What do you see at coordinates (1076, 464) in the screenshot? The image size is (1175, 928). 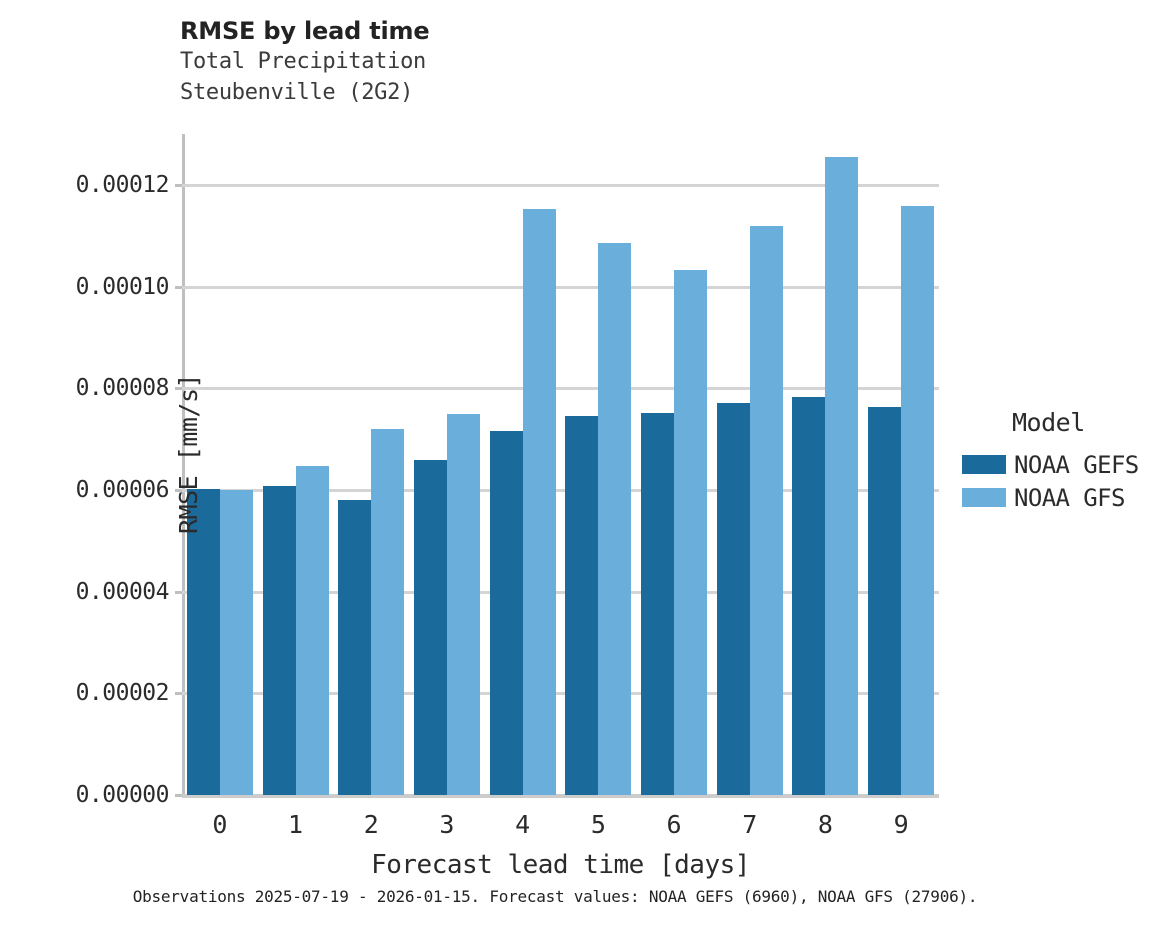 I see `legend-item-label: NOAA GEFS` at bounding box center [1076, 464].